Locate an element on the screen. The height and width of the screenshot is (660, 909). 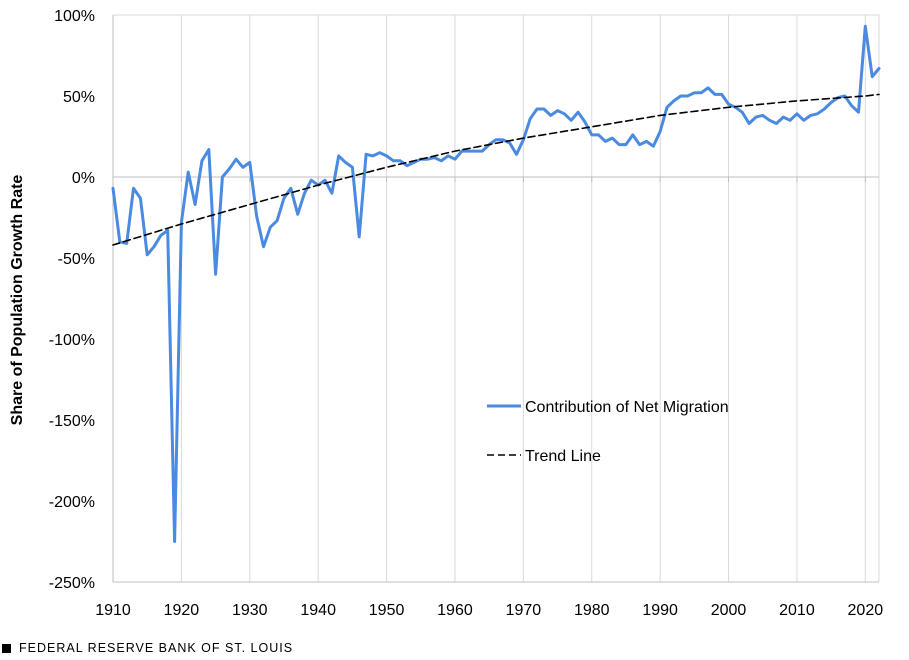
y-tick-label: -100% is located at coordinates (72, 340).